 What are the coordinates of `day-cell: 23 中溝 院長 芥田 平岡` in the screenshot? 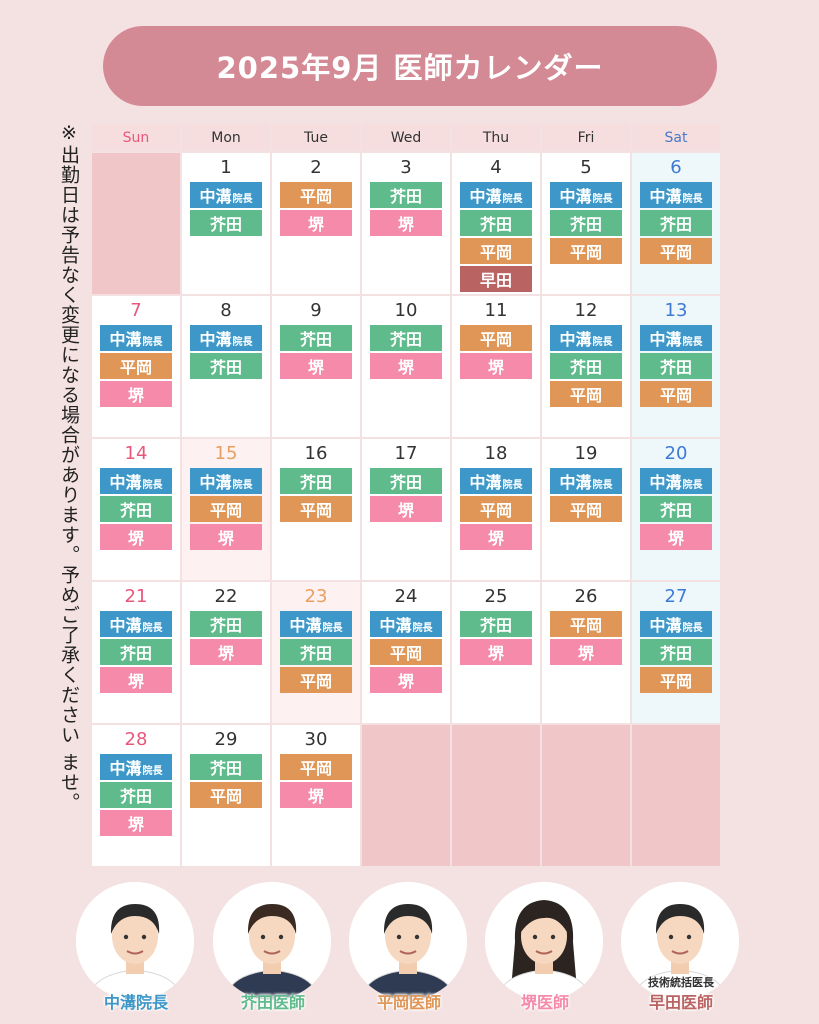 It's located at (316, 652).